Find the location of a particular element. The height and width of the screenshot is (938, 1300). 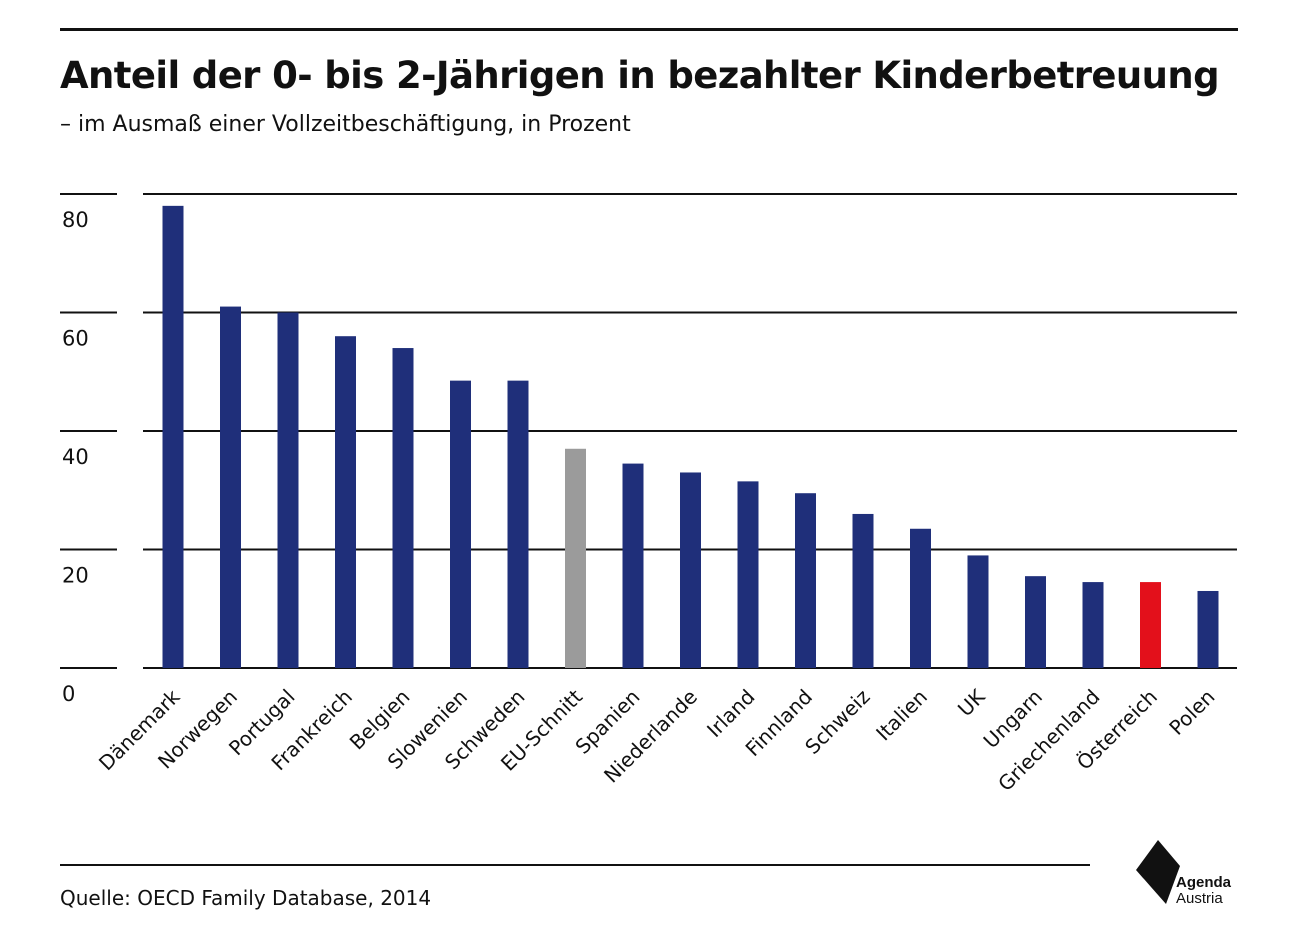

y-tick-label: 0 is located at coordinates (68, 694).